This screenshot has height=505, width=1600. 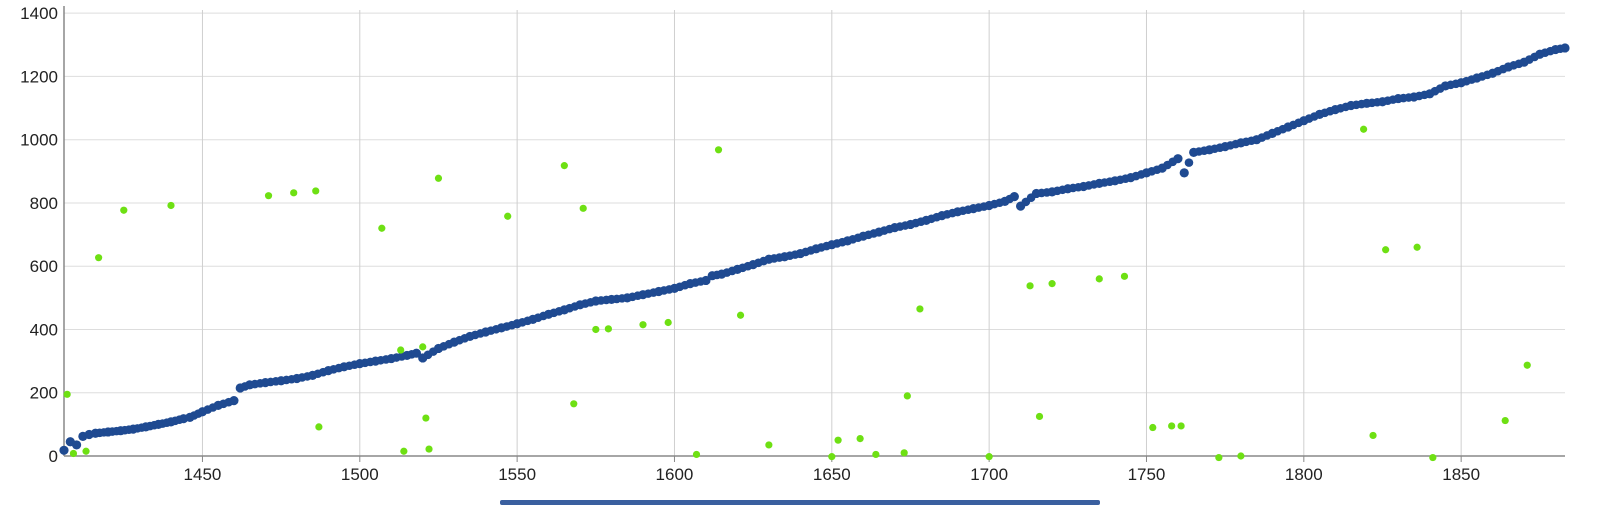 What do you see at coordinates (39, 13) in the screenshot?
I see `y-tick-label: 1400` at bounding box center [39, 13].